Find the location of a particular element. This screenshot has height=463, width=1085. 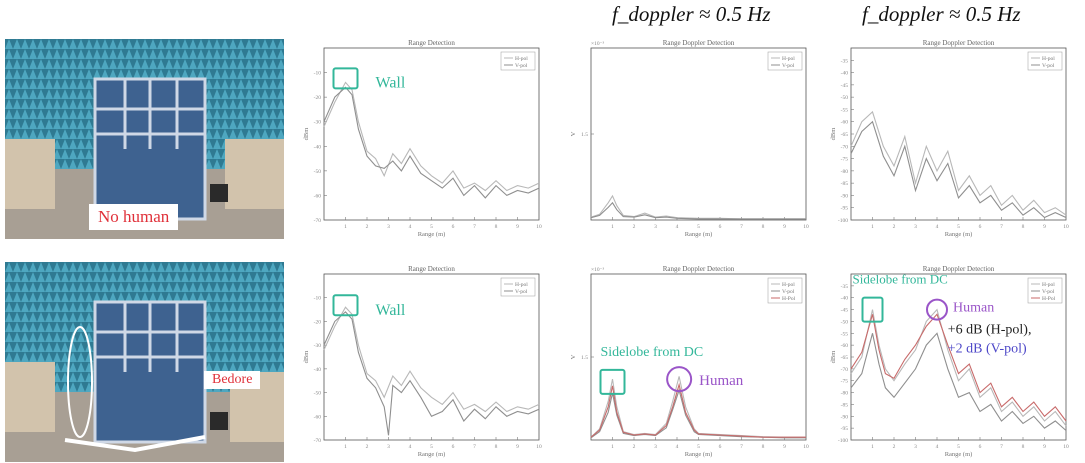

y-tick-label: -80 is located at coordinates (845, 172).